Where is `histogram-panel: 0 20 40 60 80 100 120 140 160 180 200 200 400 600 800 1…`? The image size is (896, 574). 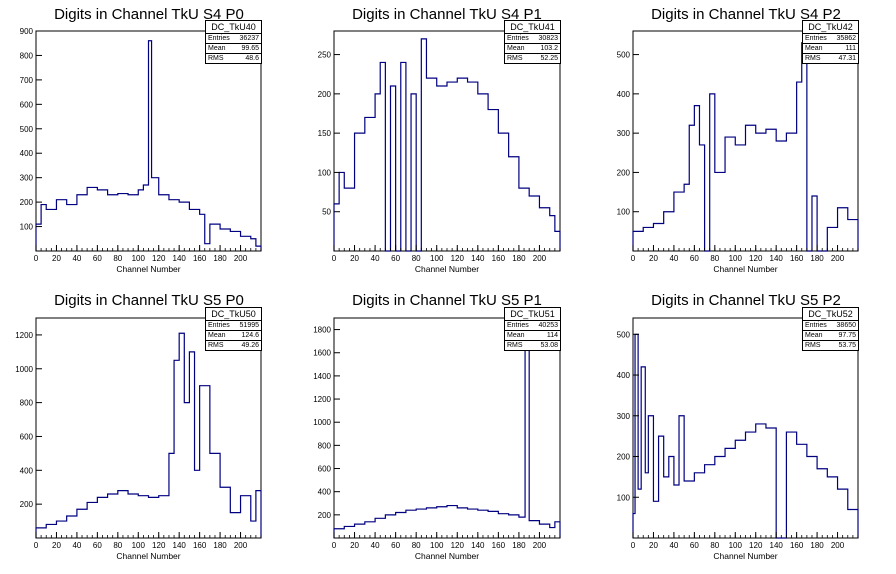
histogram-panel: 0 20 40 60 80 100 120 140 160 180 200 200 400 600 800 1… is located at coordinates (437, 439).